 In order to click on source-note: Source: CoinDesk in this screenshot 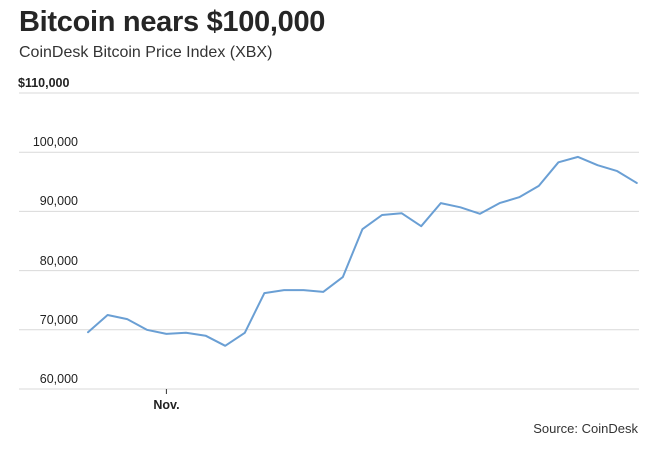, I will do `click(585, 428)`.